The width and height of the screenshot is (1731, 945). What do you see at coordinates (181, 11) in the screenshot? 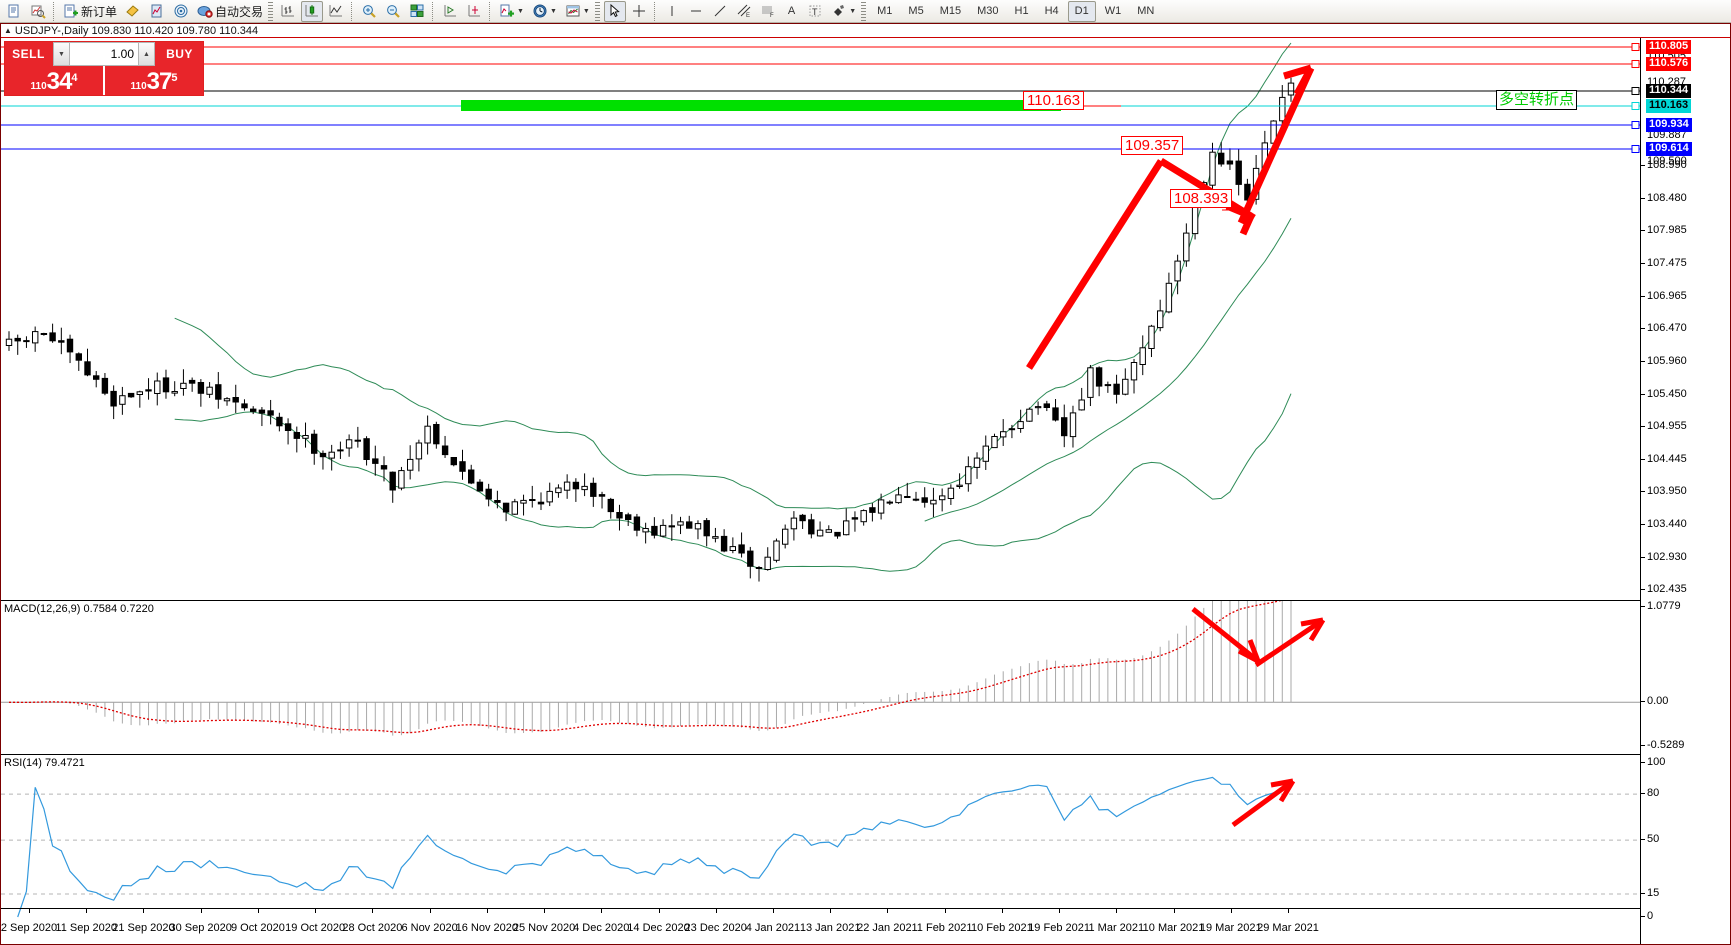
I see `signals-icon` at bounding box center [181, 11].